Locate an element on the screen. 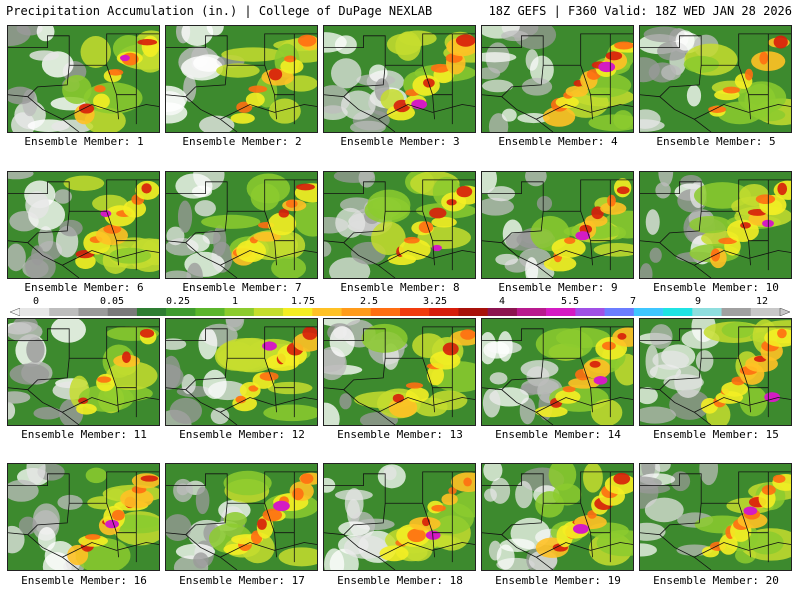  colorbar-arrow-right is located at coordinates (784, 312).